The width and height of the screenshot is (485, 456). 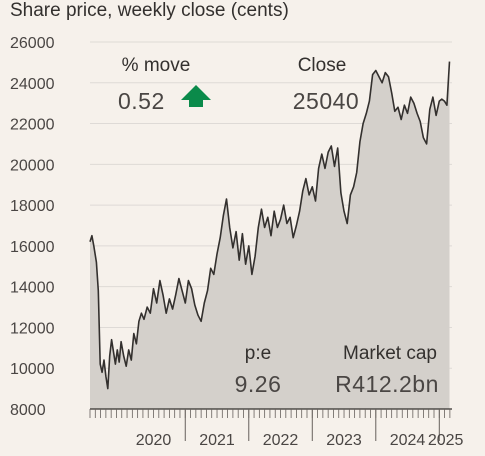 What do you see at coordinates (217, 440) in the screenshot?
I see `x-tick-label: 2021` at bounding box center [217, 440].